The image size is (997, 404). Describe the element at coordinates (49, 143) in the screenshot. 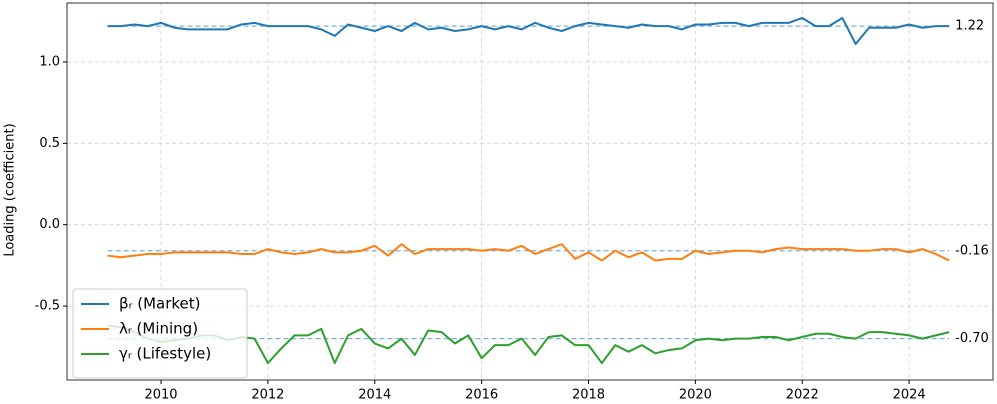

I see `y-tick-label: 0.5` at that location.